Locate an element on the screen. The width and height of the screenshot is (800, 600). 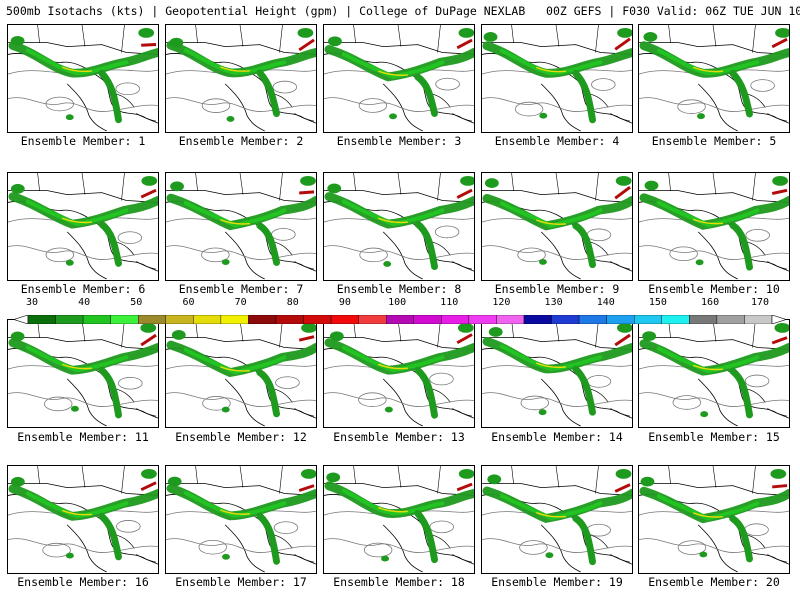
colorbar-tick-label: 100 is located at coordinates (397, 302).